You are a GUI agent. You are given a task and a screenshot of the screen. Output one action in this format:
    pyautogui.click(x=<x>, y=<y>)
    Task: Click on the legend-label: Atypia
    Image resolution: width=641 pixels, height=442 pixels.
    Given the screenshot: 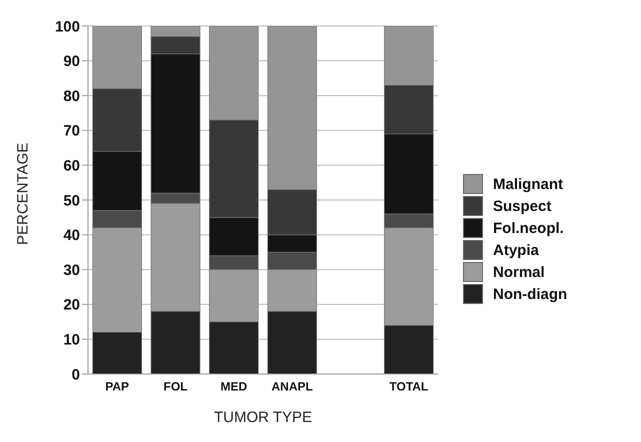 What is the action you would take?
    pyautogui.click(x=516, y=250)
    